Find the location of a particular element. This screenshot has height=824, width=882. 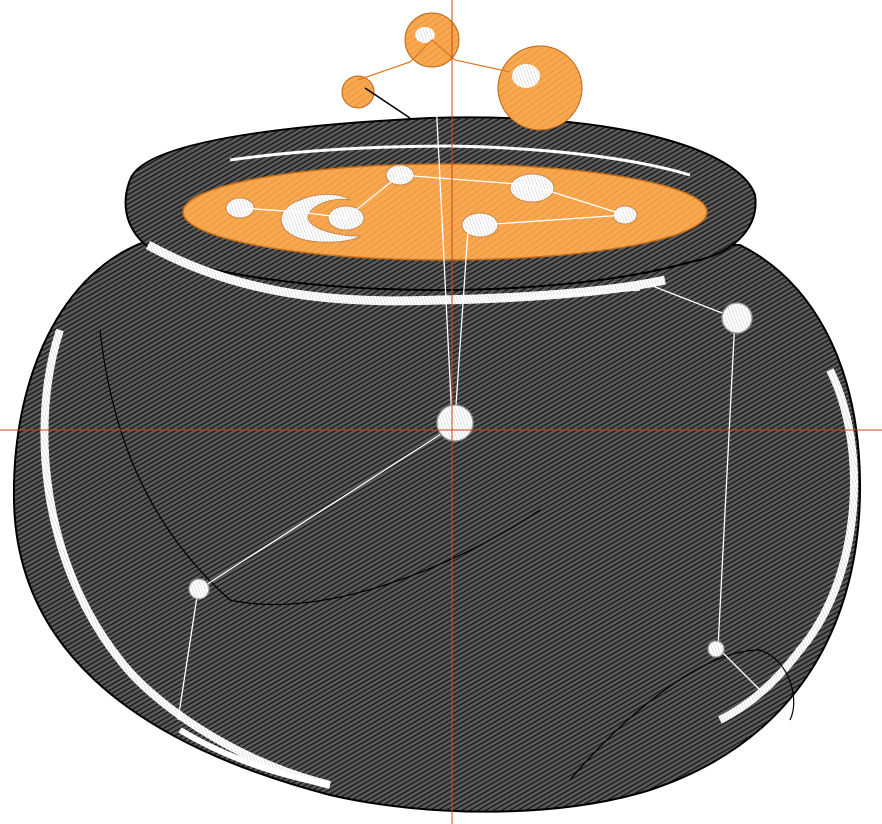

bubbles is located at coordinates (462, 71).